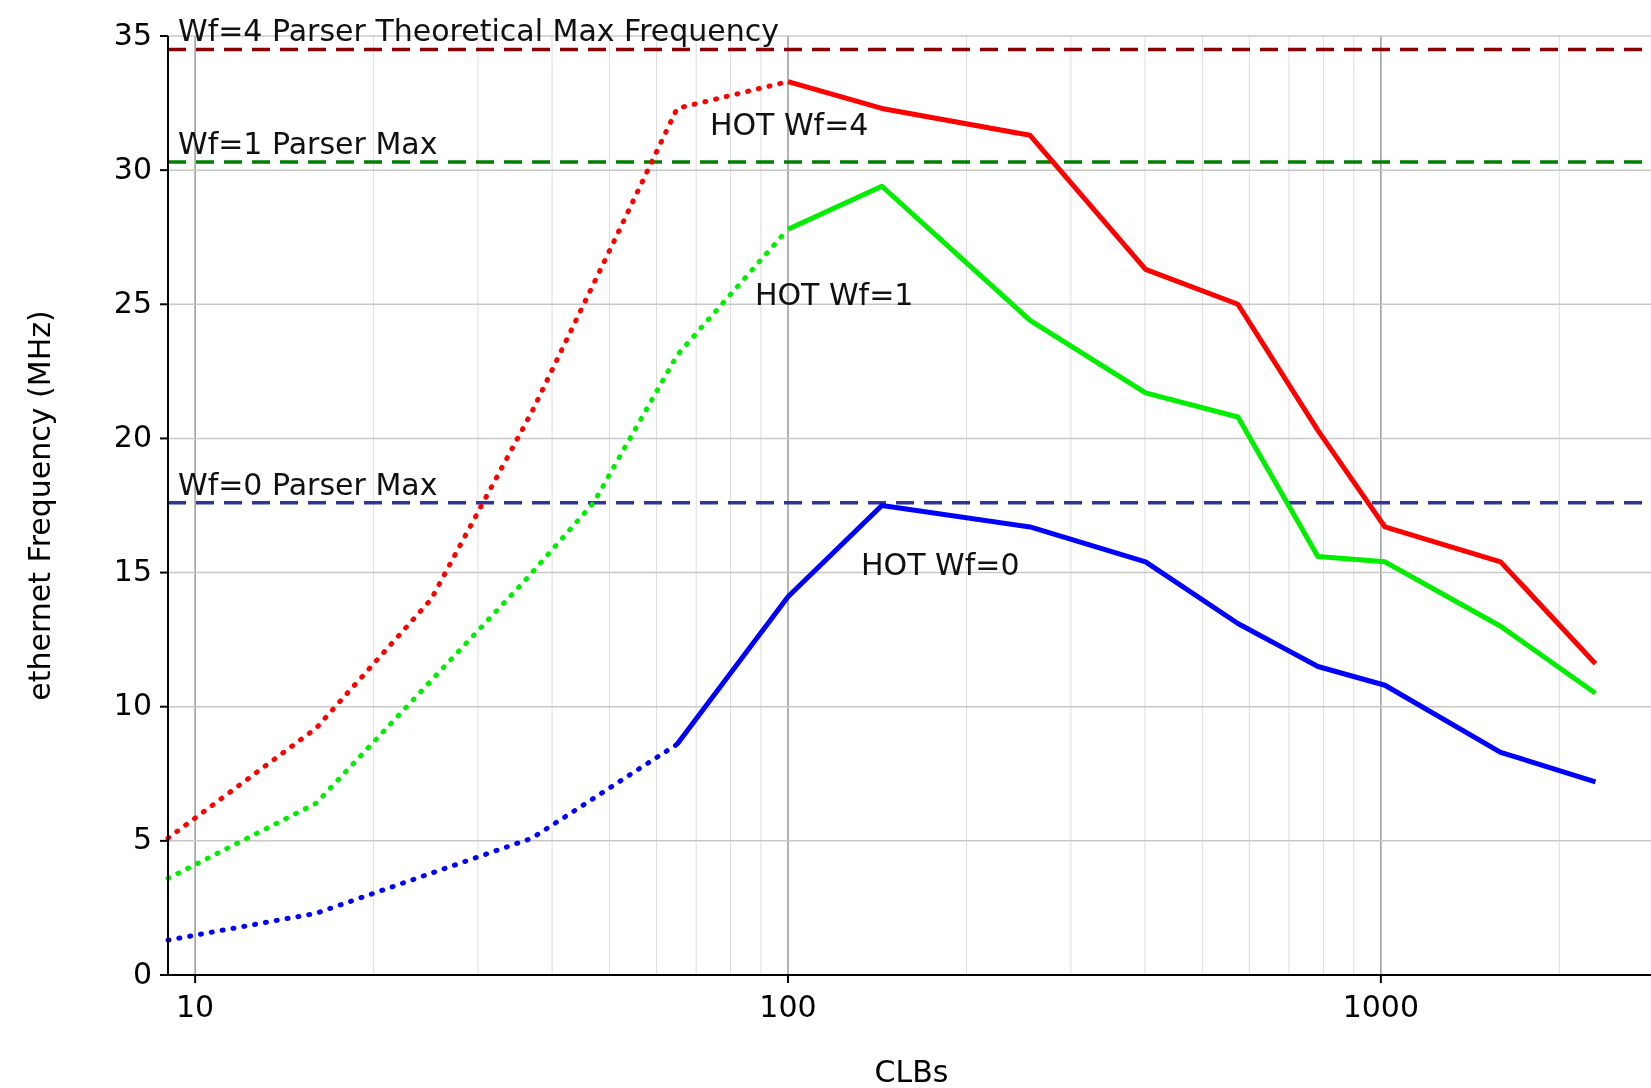  What do you see at coordinates (132, 571) in the screenshot?
I see `y-tick-label: 15` at bounding box center [132, 571].